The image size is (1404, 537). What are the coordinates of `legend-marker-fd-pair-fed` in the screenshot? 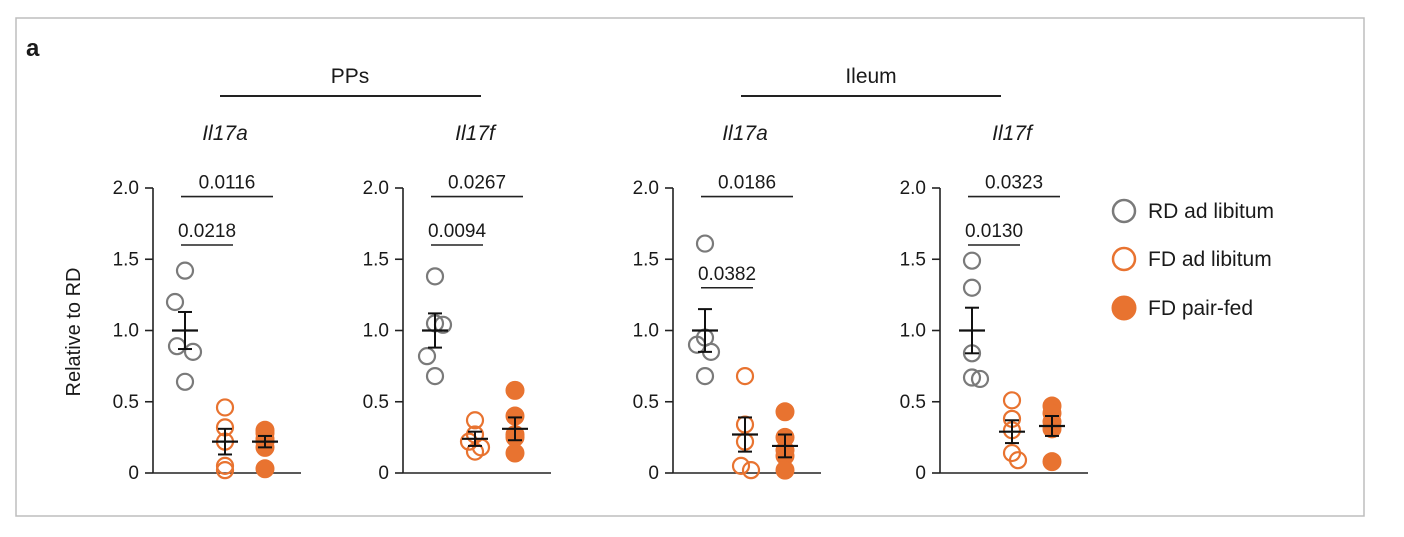 It's located at (1124, 308).